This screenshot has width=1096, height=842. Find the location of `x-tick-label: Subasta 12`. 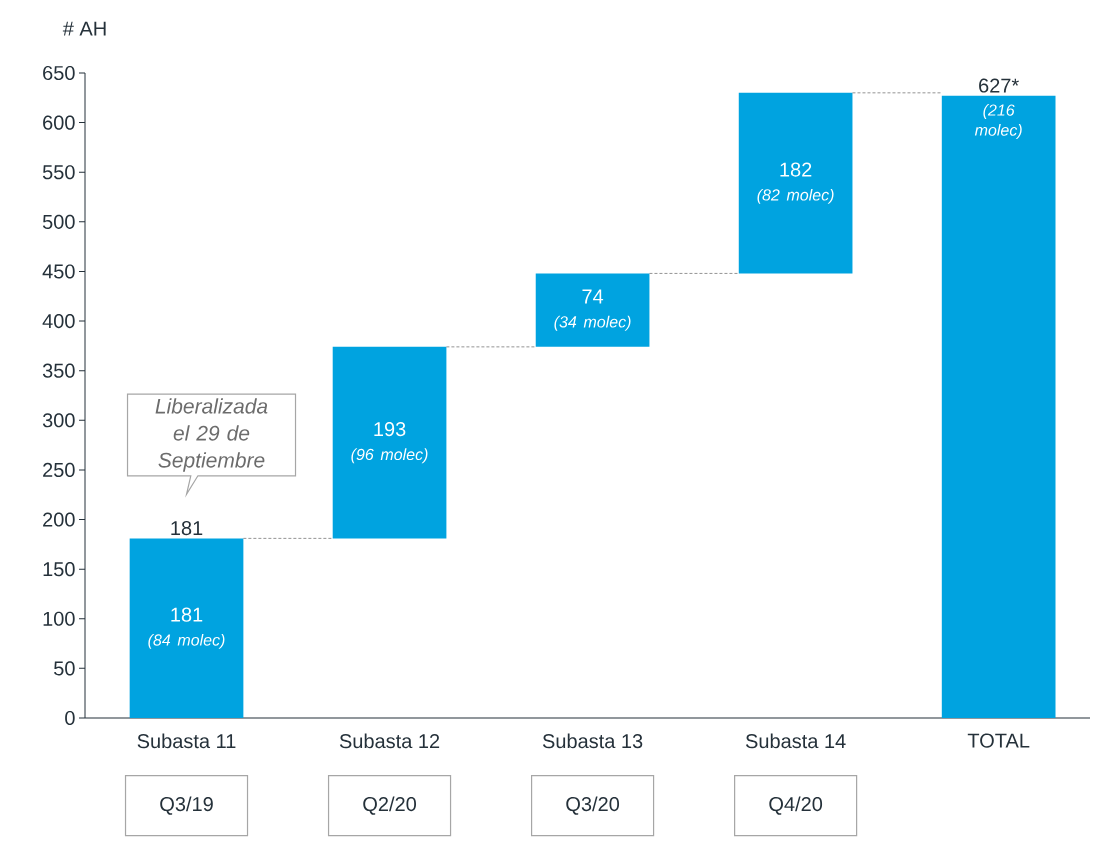

x-tick-label: Subasta 12 is located at coordinates (389, 741).